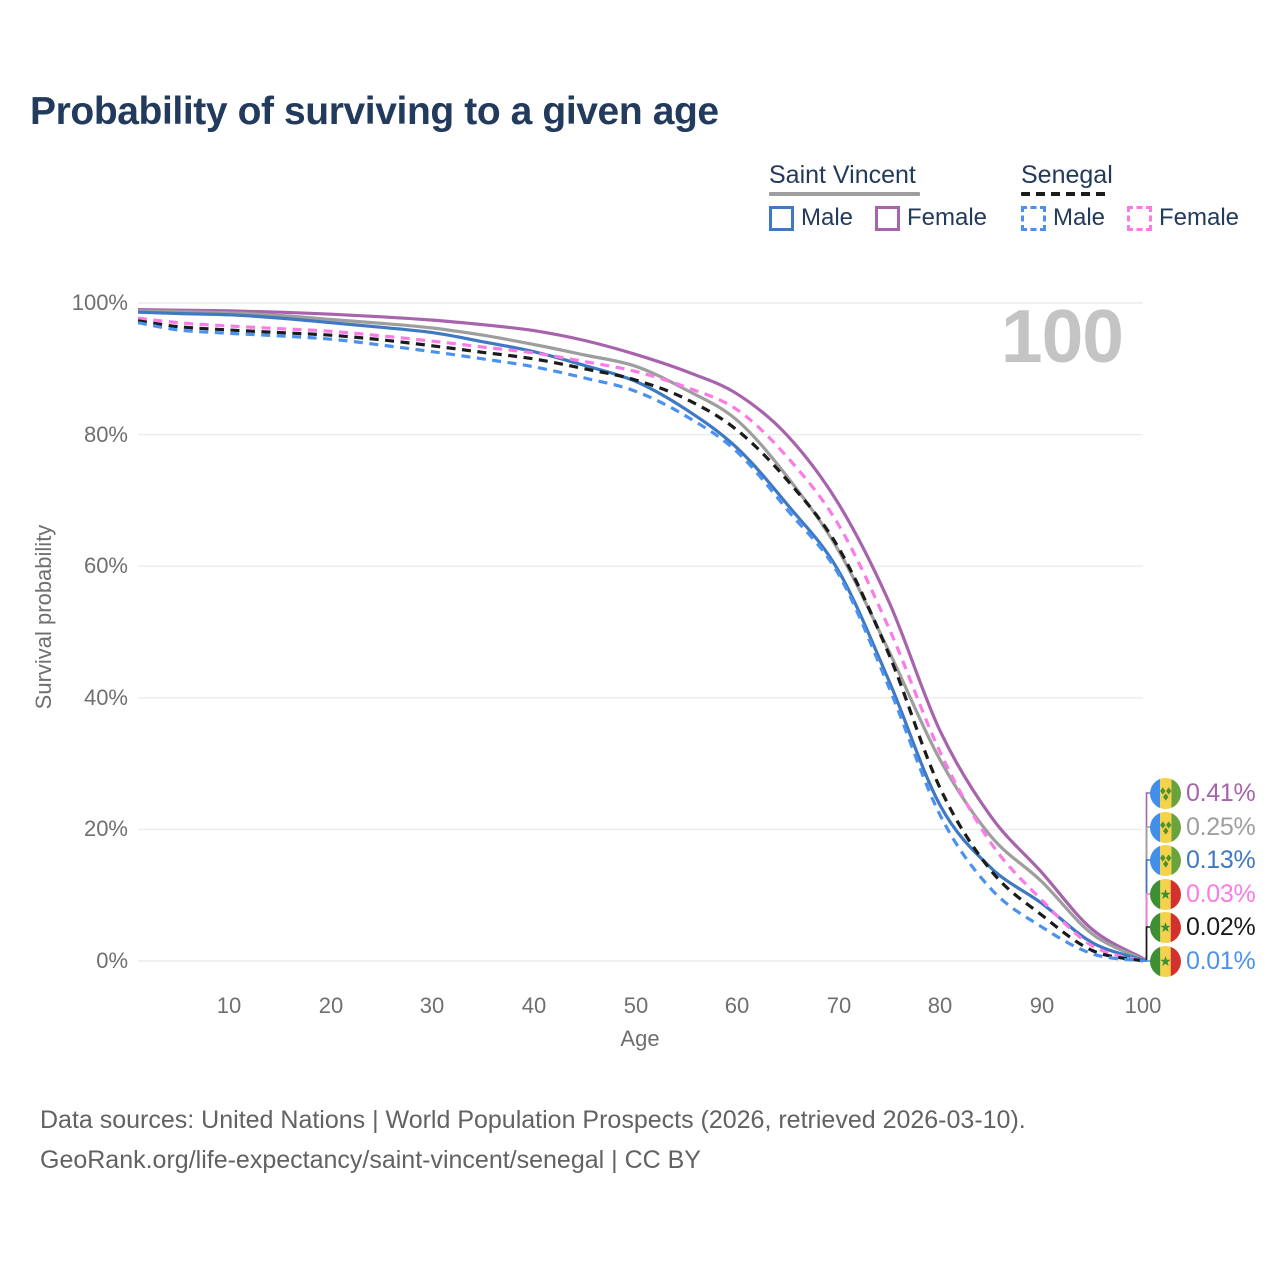 The image size is (1280, 1280). Describe the element at coordinates (43, 617) in the screenshot. I see `y-axis-title: Survival probability` at that location.